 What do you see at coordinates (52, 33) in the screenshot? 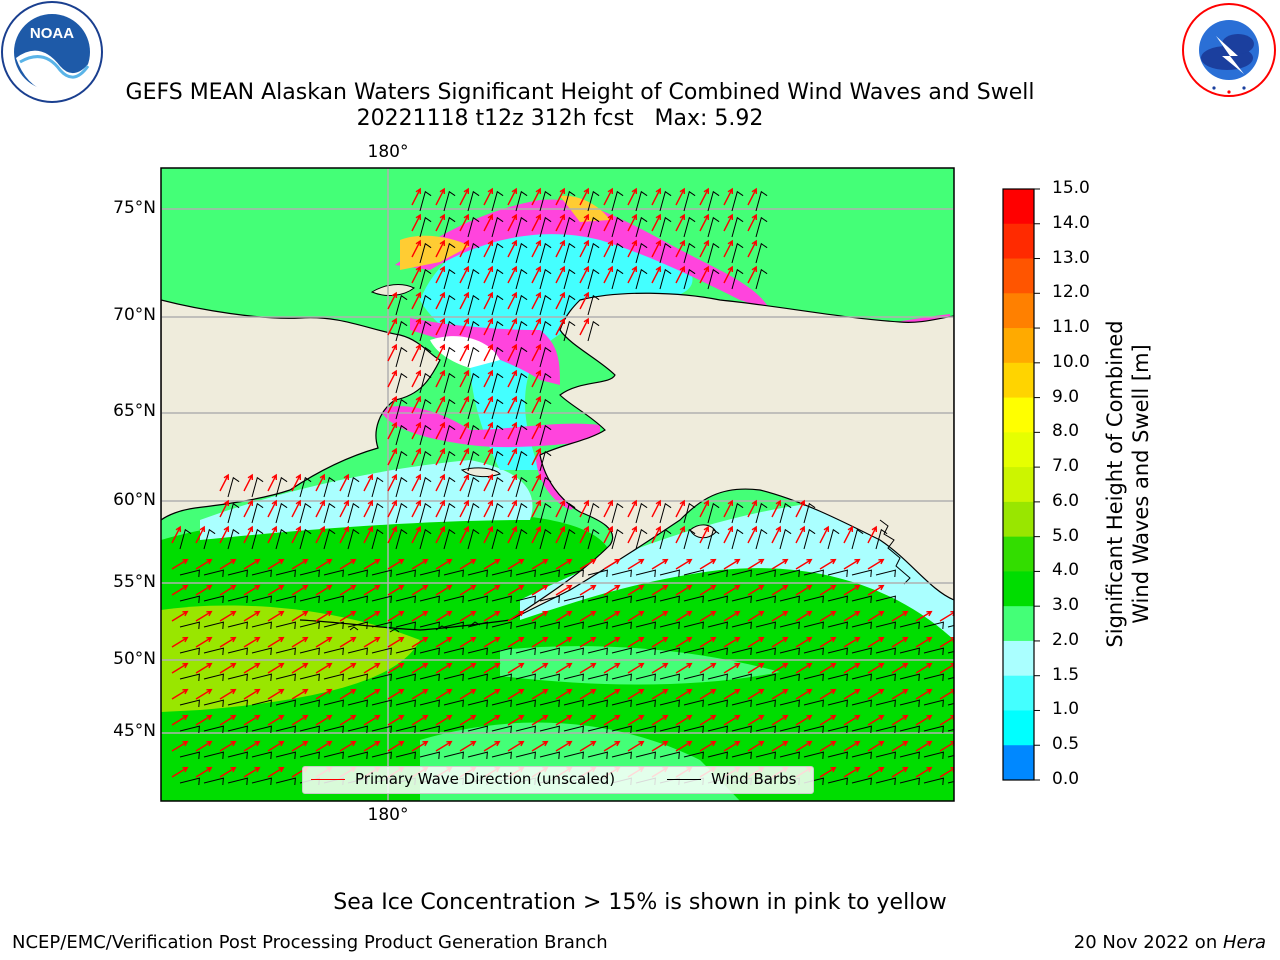
I see `noaa-logo-text: NOAA` at bounding box center [52, 33].